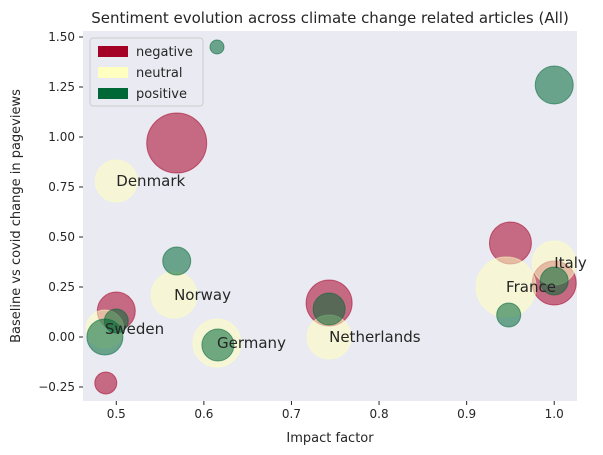  What do you see at coordinates (375, 337) in the screenshot?
I see `annotation-label: Netherlands` at bounding box center [375, 337].